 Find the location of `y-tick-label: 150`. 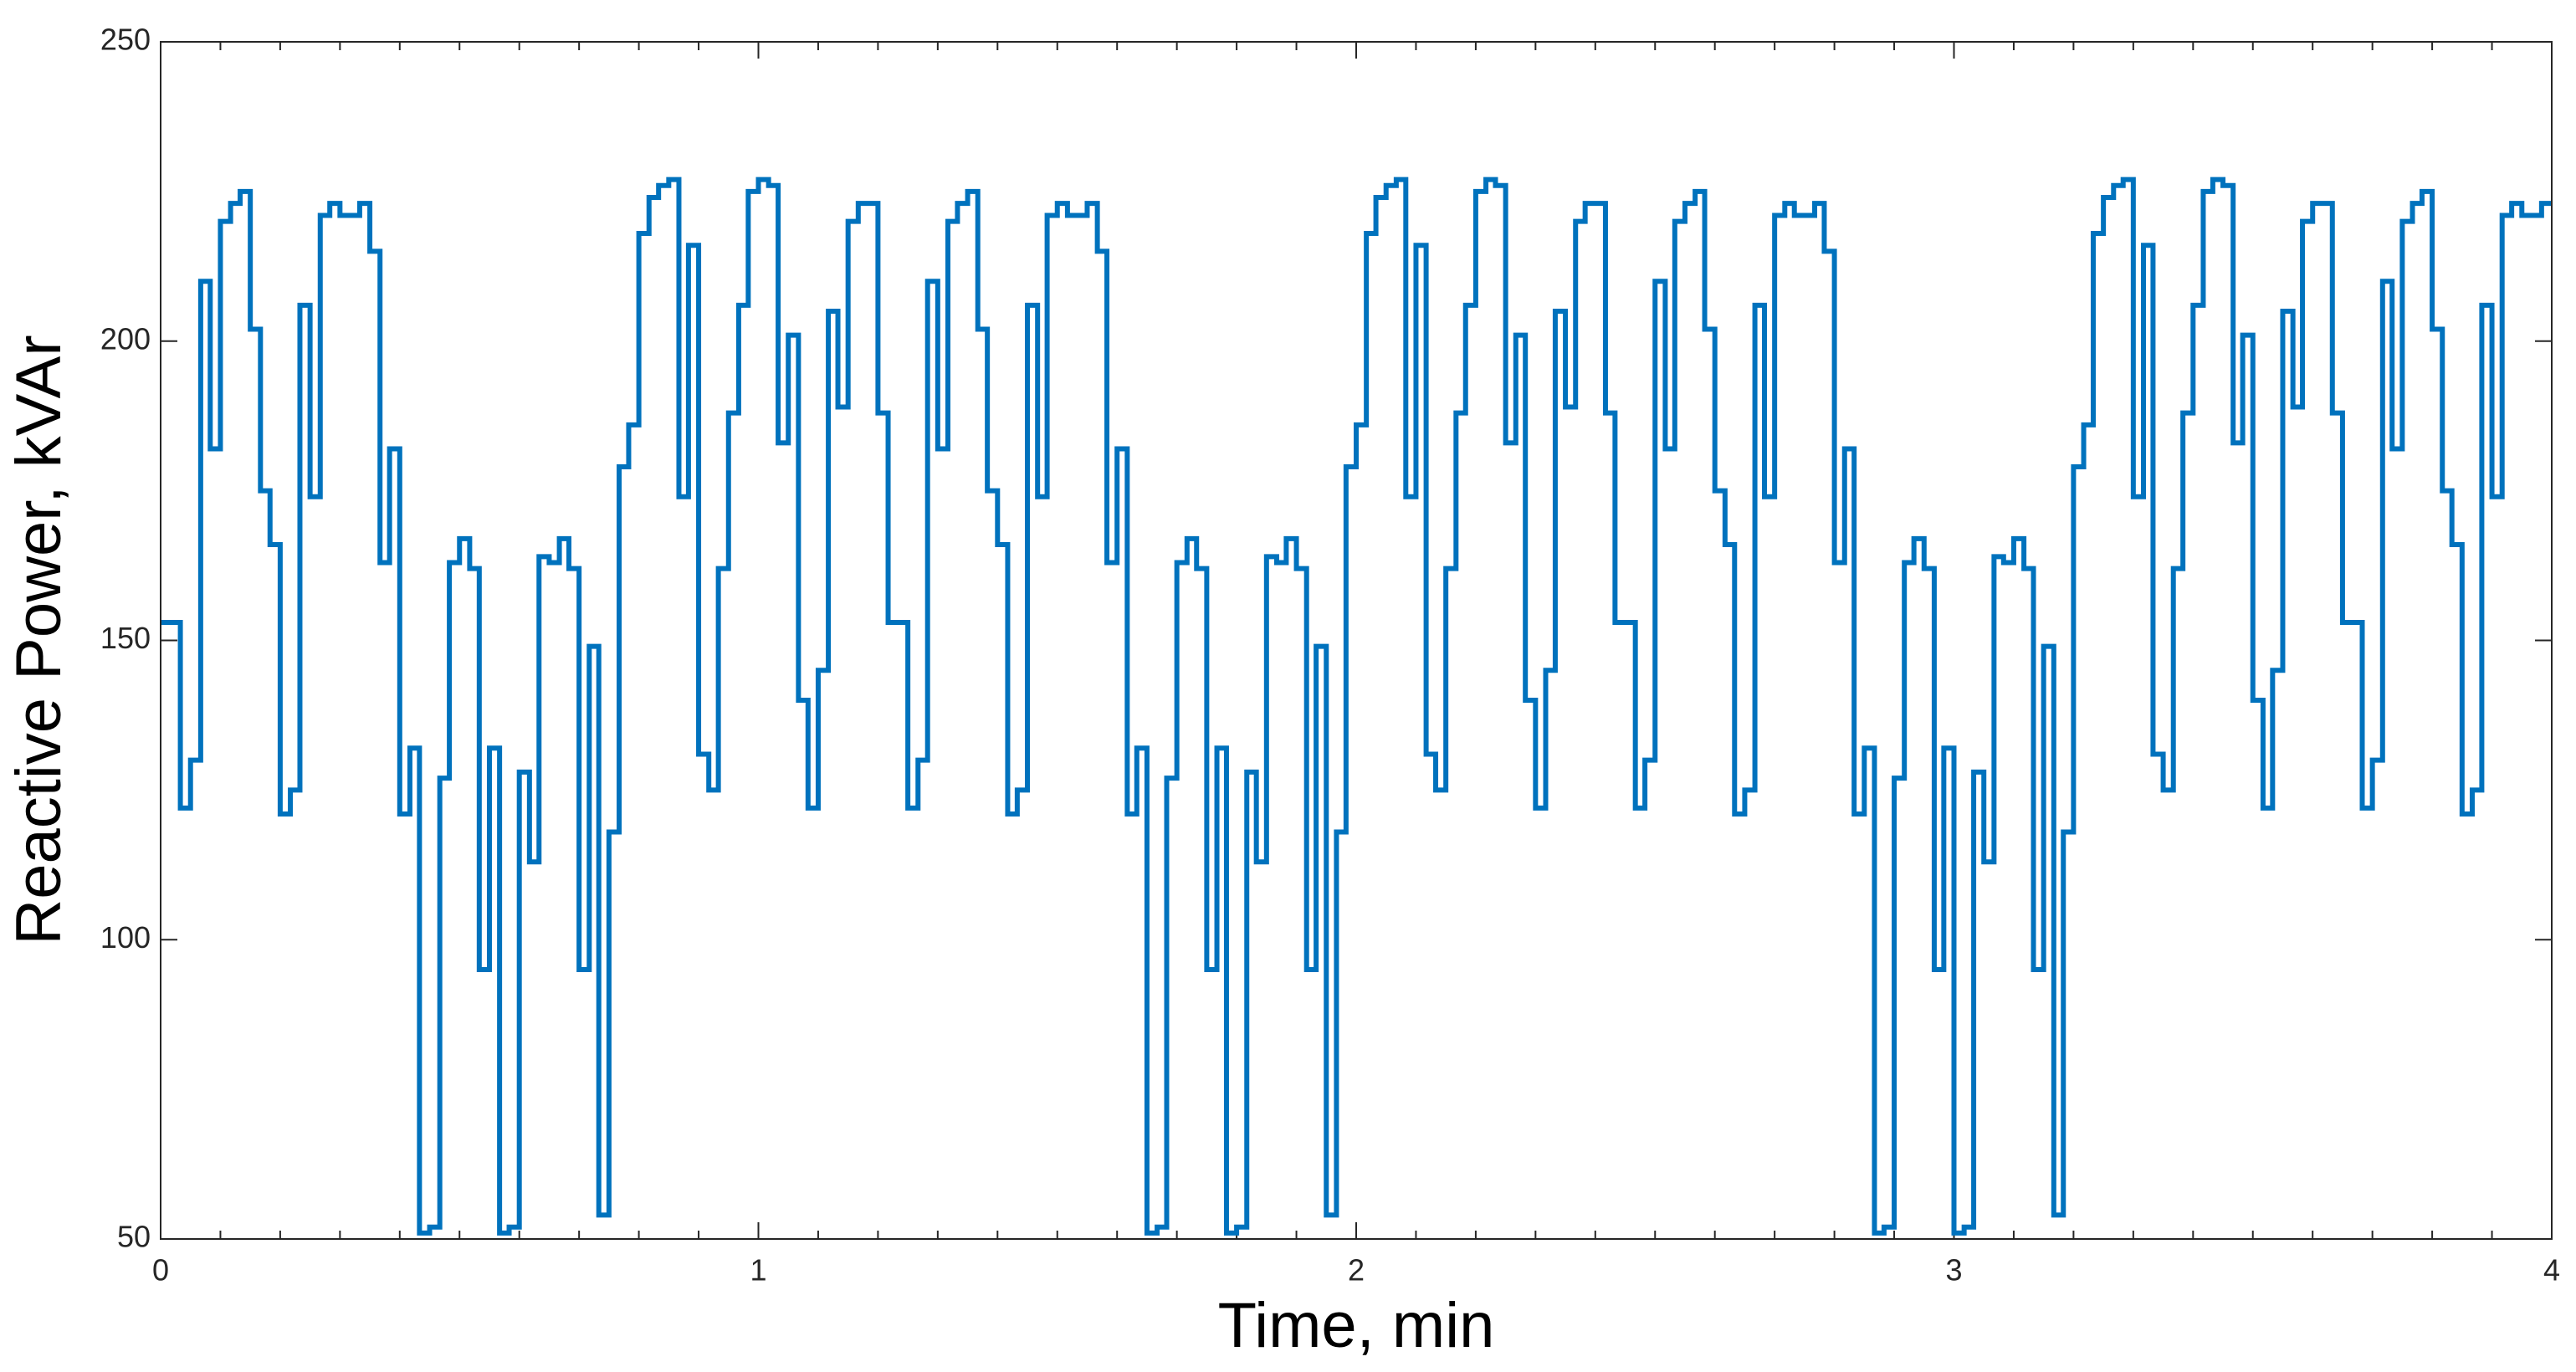

y-tick-label: 150 is located at coordinates (125, 638).